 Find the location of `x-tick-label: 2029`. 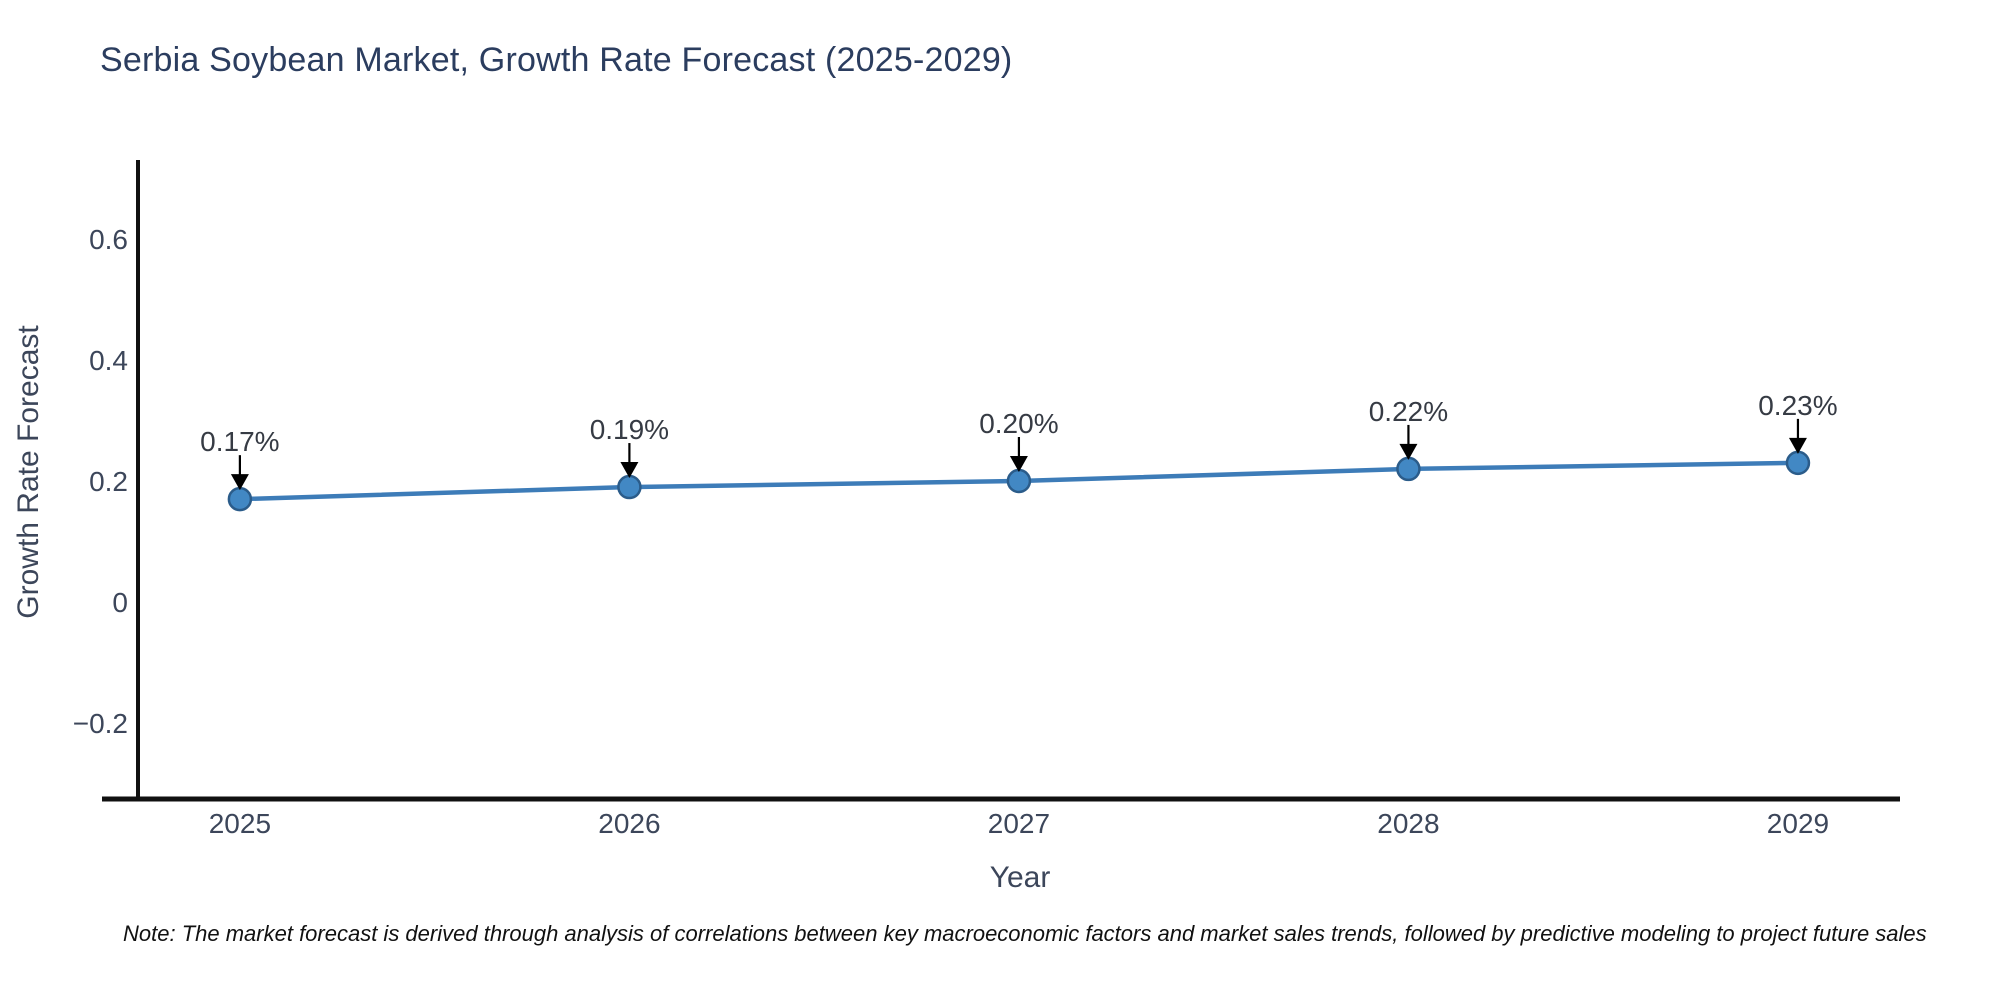

x-tick-label: 2029 is located at coordinates (1798, 823).